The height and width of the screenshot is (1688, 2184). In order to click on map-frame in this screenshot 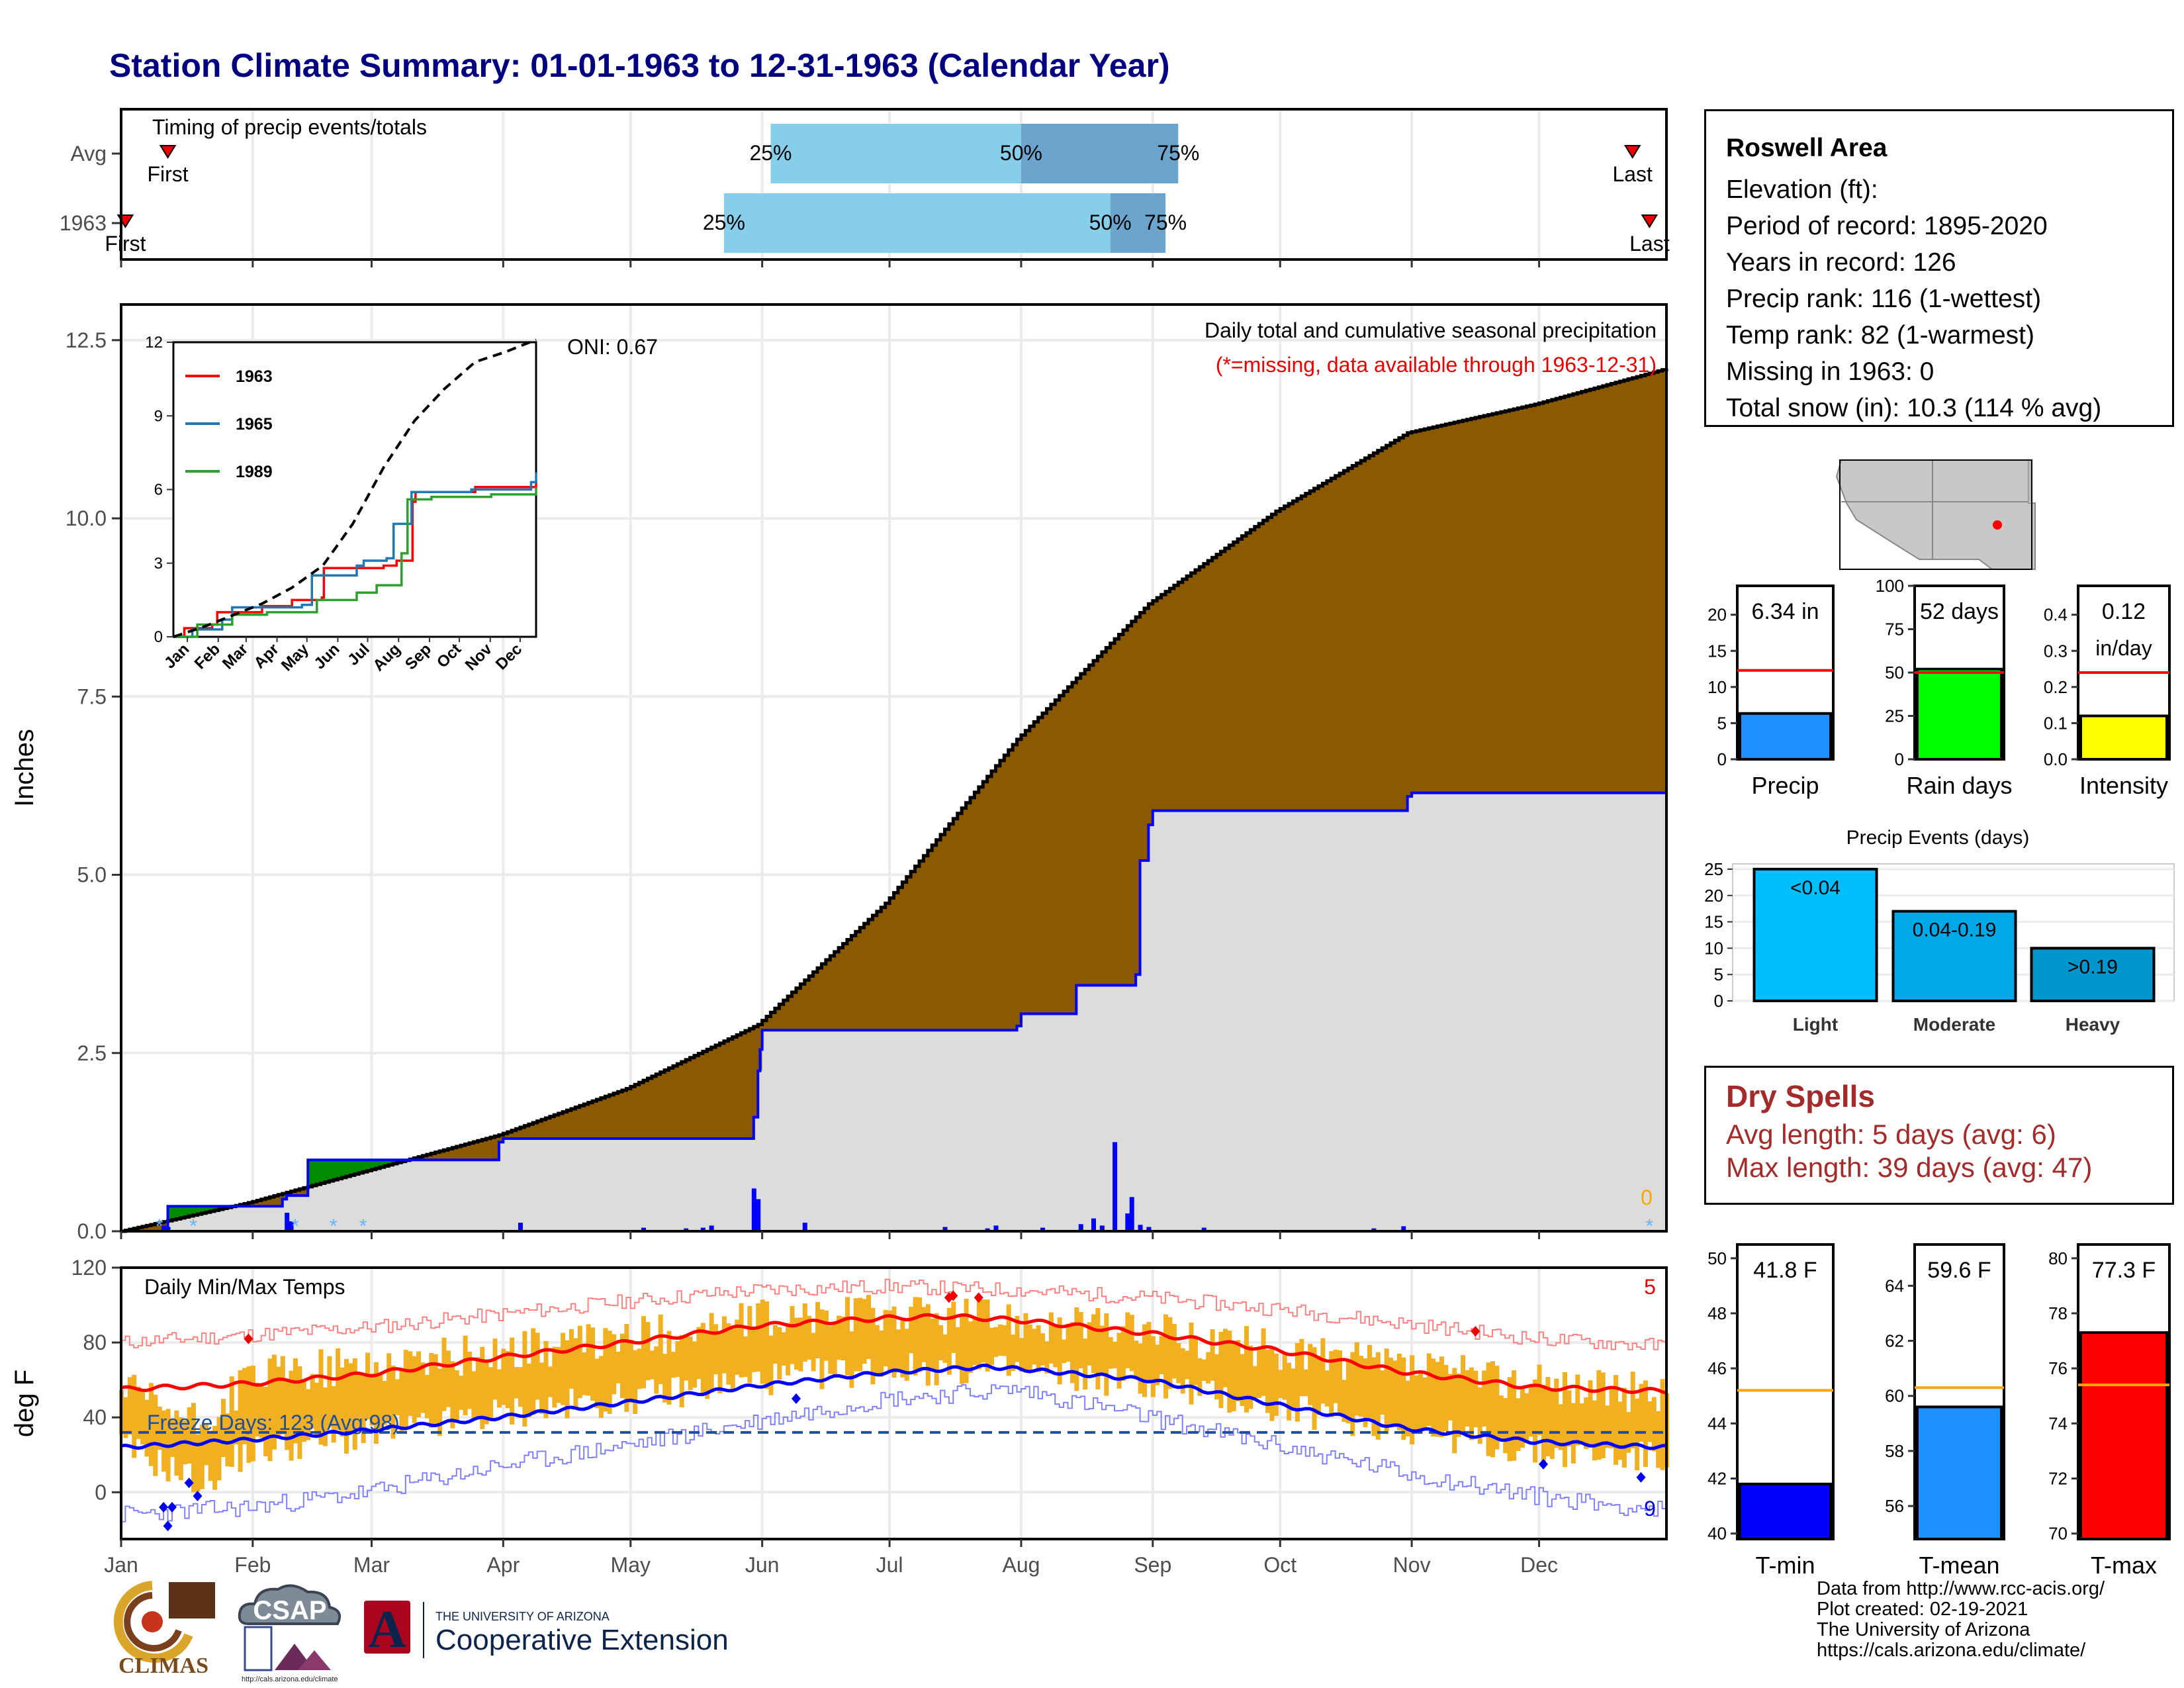, I will do `click(1935, 514)`.